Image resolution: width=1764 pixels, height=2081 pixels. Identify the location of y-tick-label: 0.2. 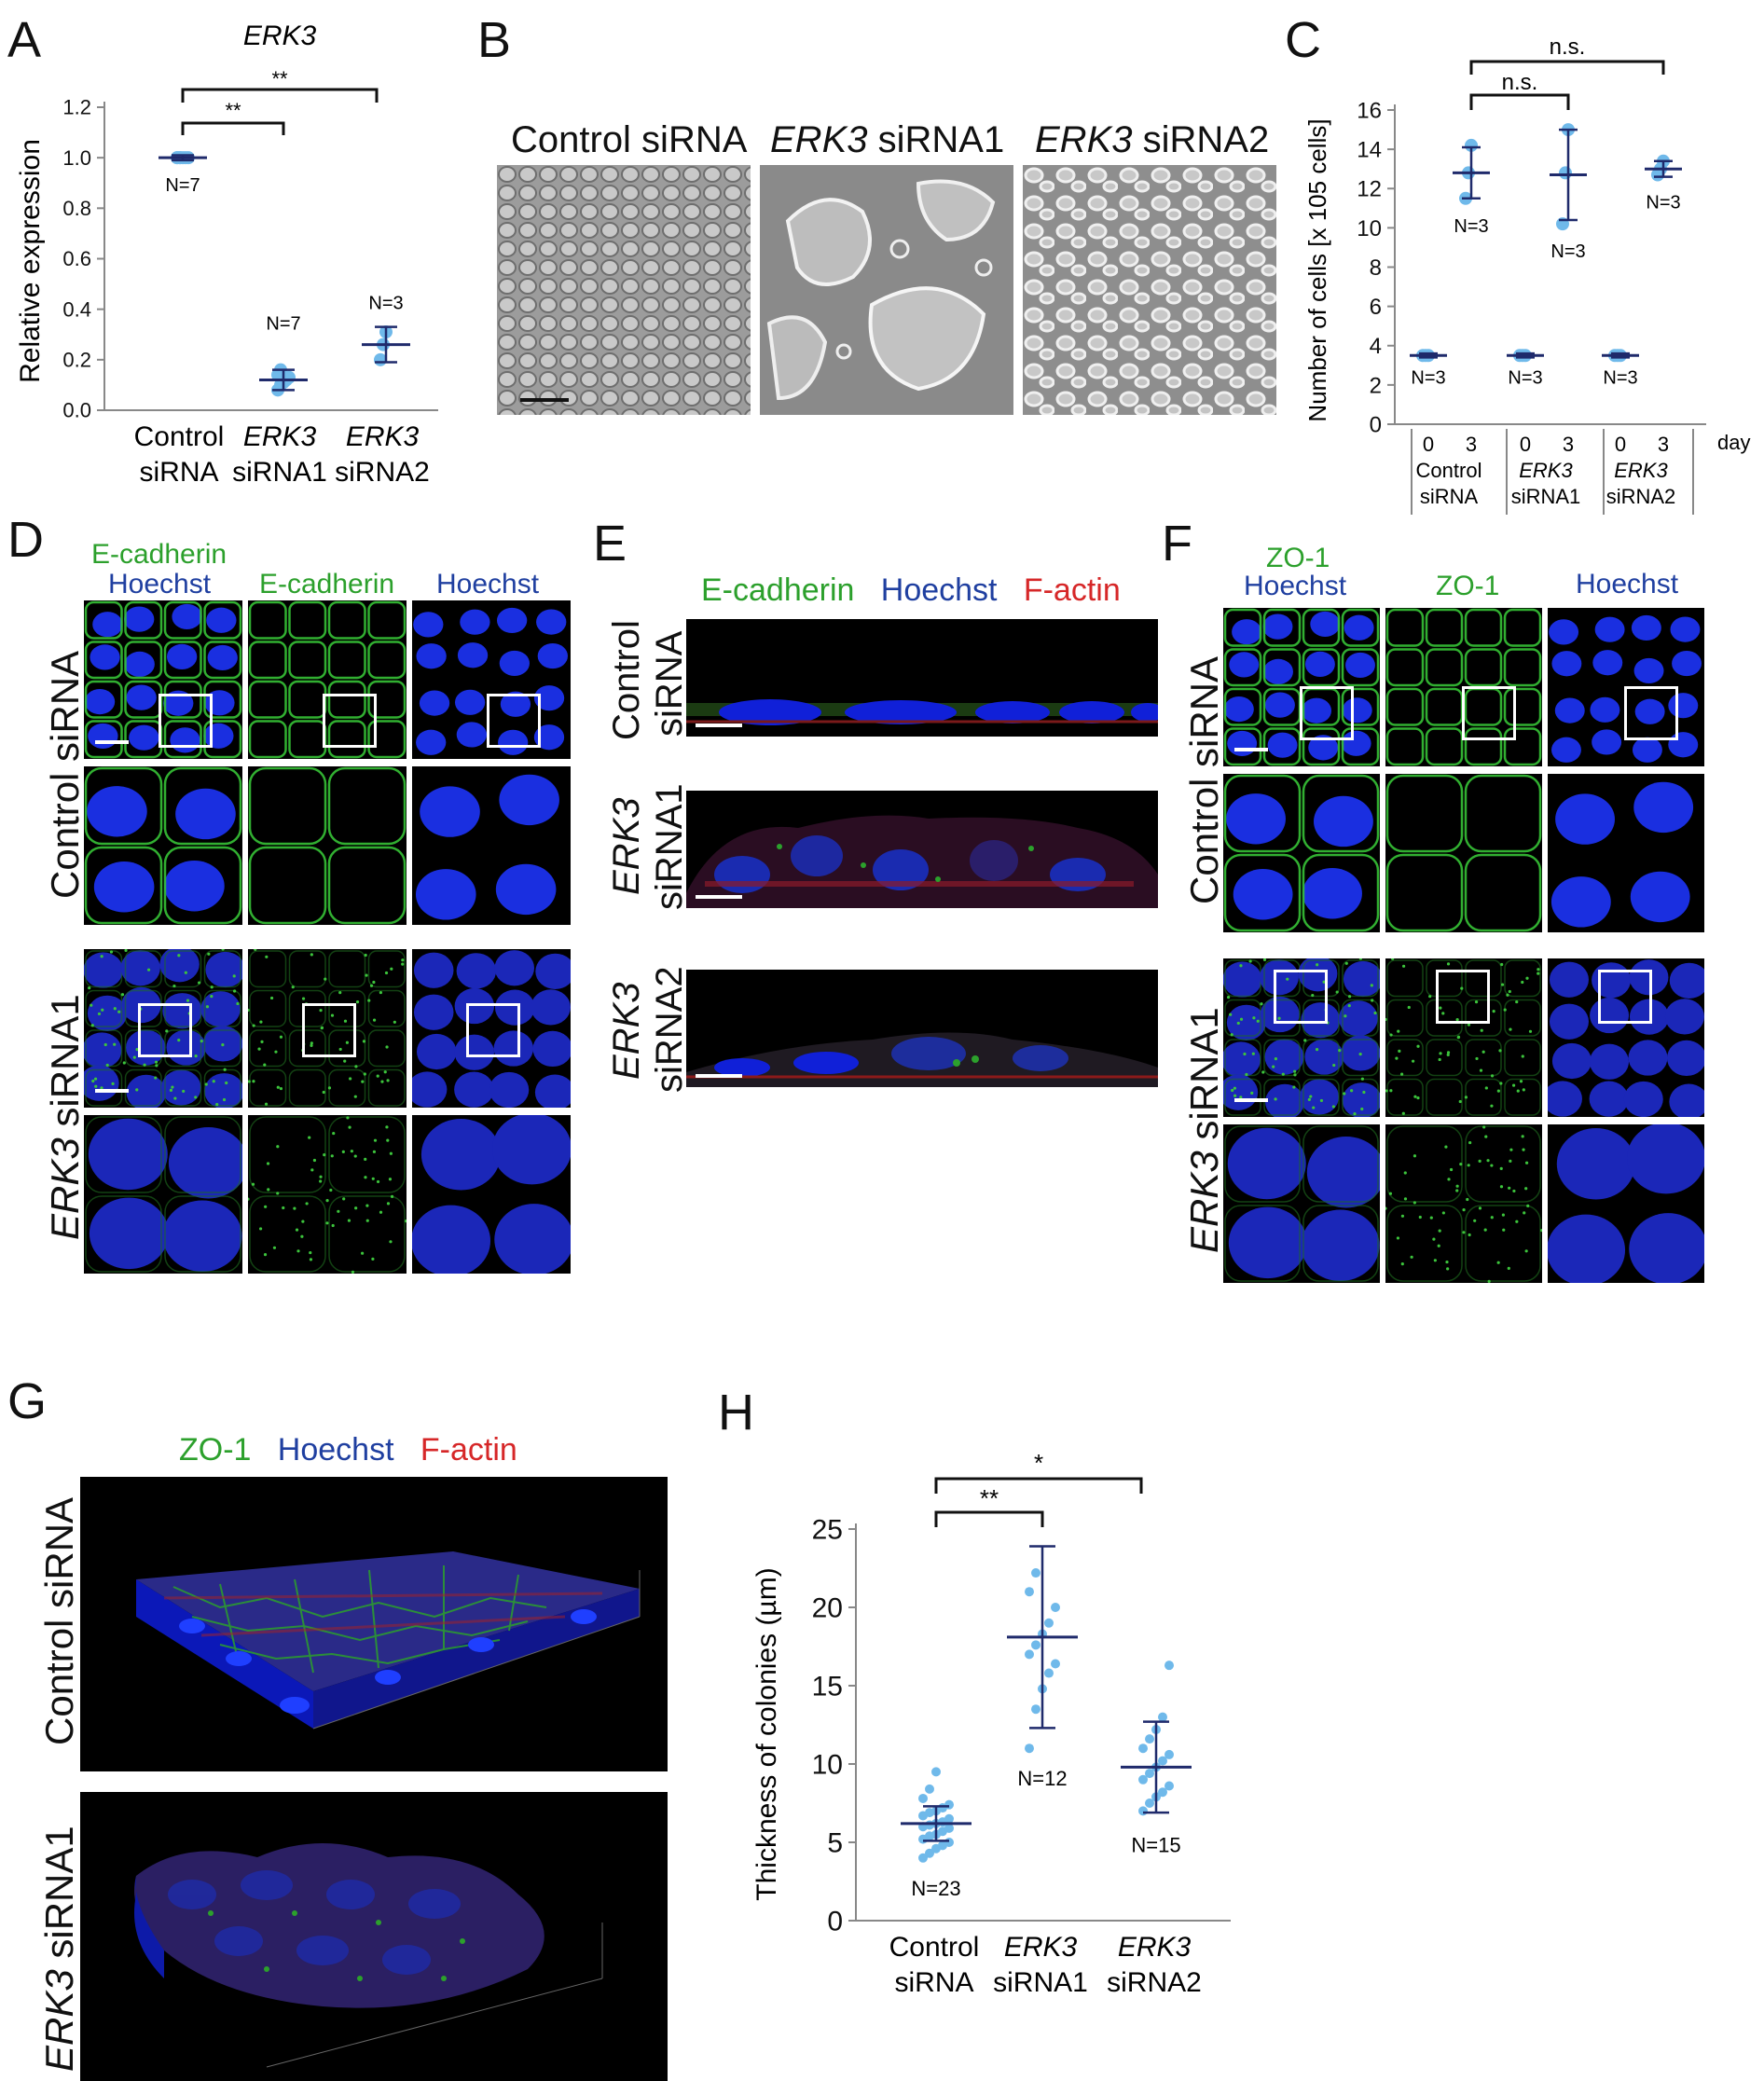
(76, 361).